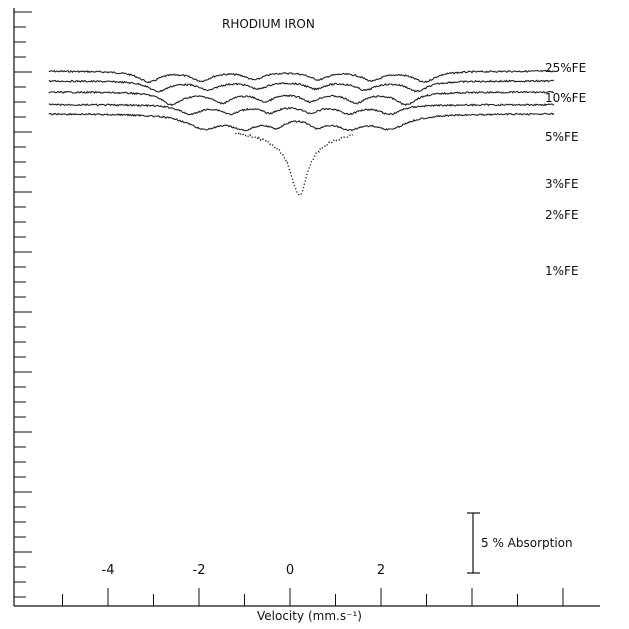 The image size is (629, 629). What do you see at coordinates (562, 215) in the screenshot?
I see `series-label: 2%FE` at bounding box center [562, 215].